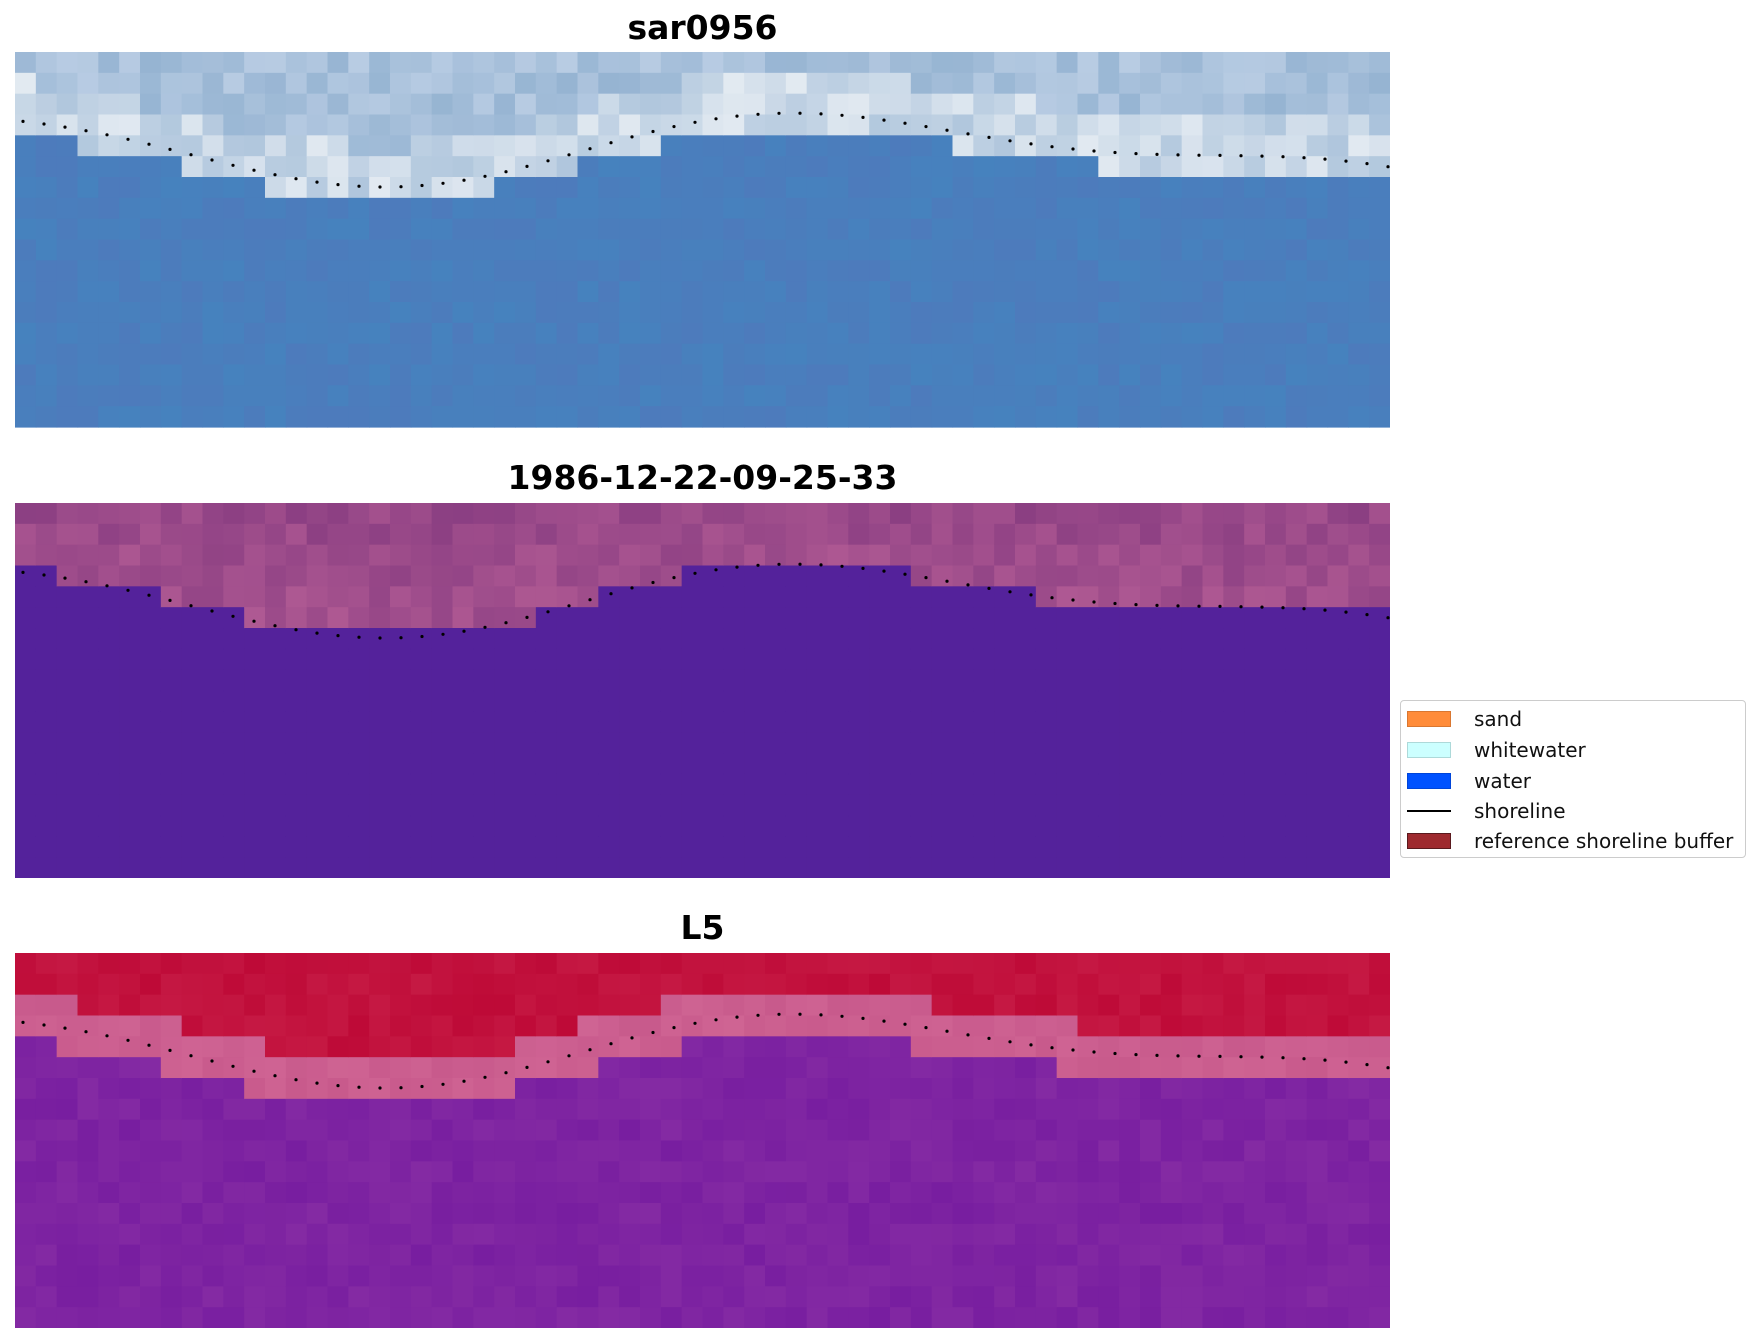  I want to click on legend-item-whitewater: whitewater, so click(1496, 750).